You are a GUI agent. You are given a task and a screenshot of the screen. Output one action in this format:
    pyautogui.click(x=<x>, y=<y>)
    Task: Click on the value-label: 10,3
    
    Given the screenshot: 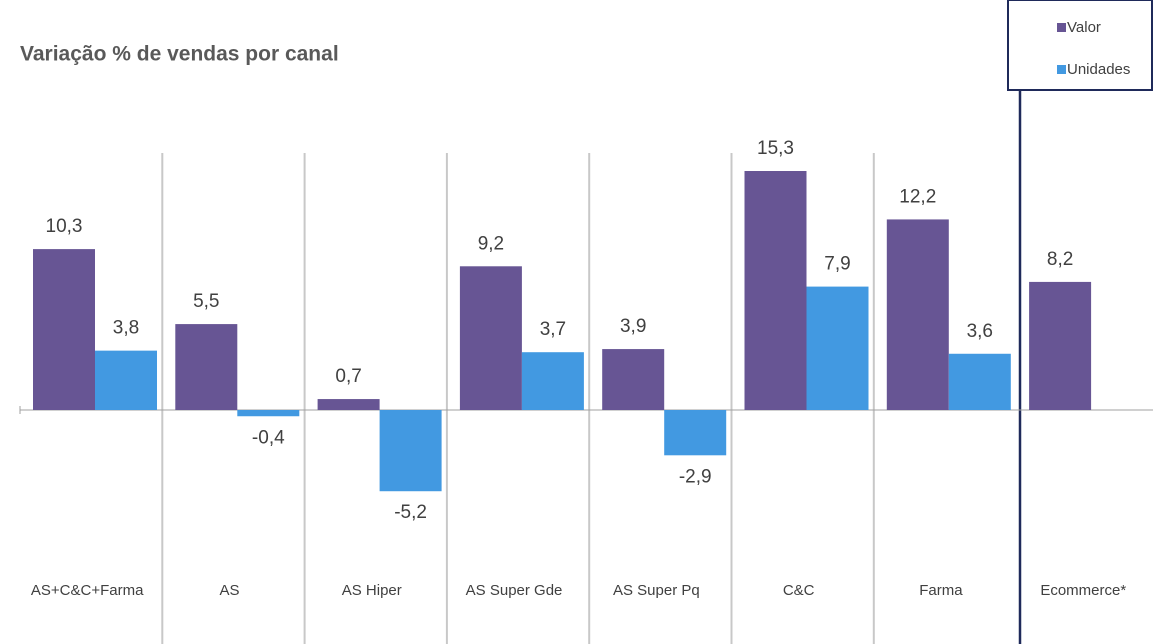 What is the action you would take?
    pyautogui.click(x=64, y=226)
    